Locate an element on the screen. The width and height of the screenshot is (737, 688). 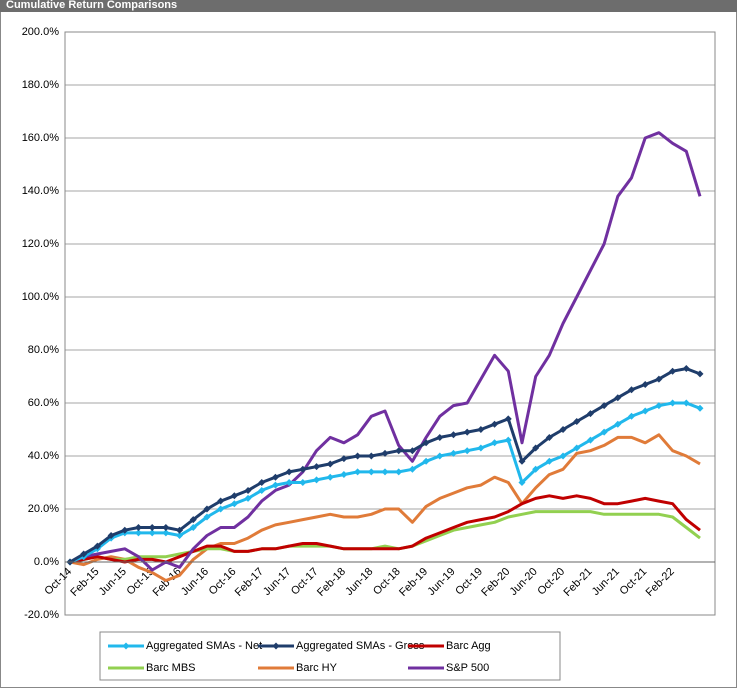
y-tick-label: 160.0% is located at coordinates (41, 138).